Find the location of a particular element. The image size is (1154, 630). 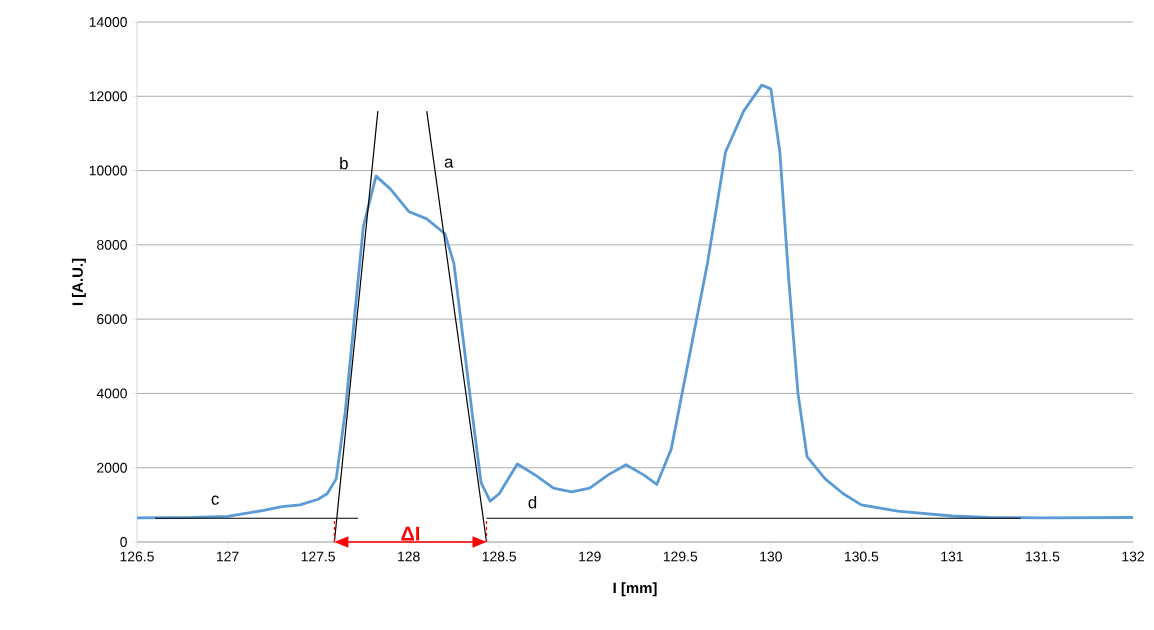

x-tick-label: 128.5 is located at coordinates (499, 556).